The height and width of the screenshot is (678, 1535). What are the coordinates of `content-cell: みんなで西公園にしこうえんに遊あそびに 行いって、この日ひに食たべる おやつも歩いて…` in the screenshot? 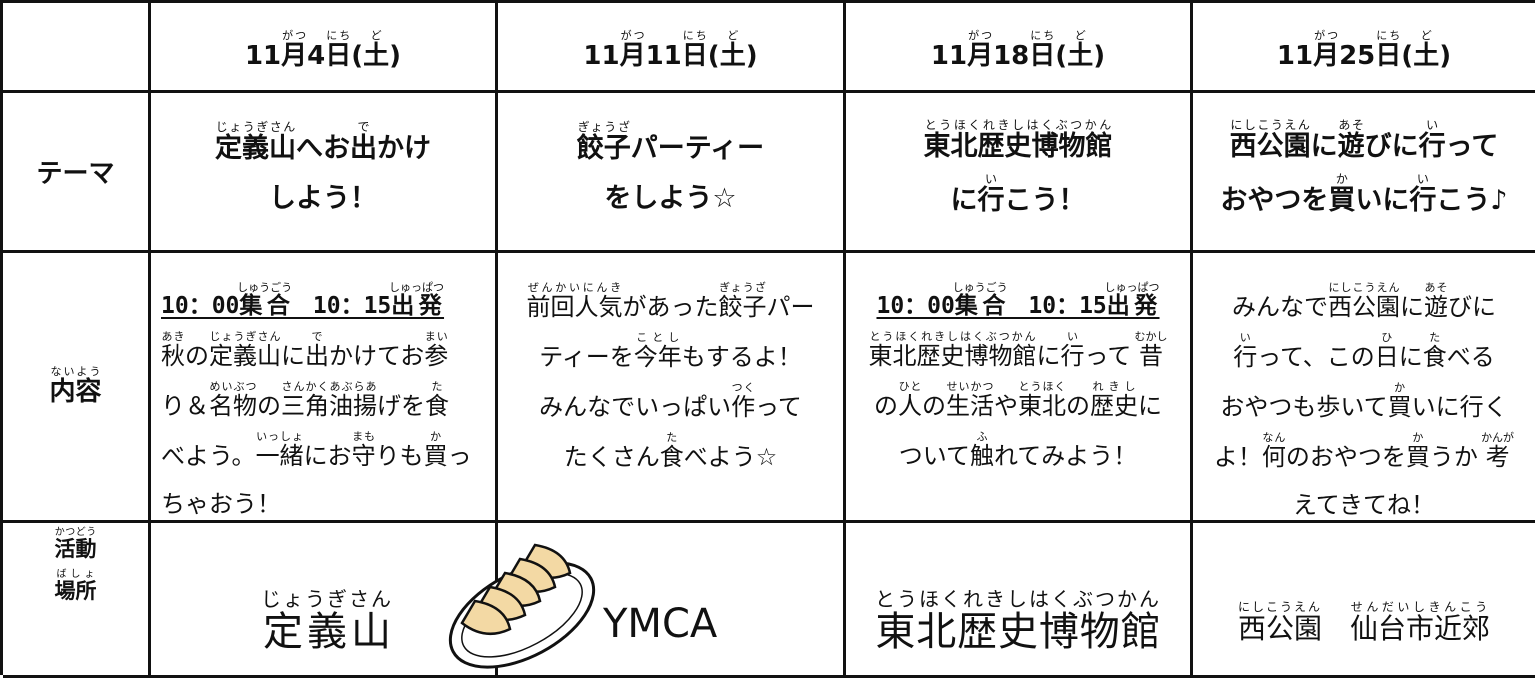 It's located at (1364, 388).